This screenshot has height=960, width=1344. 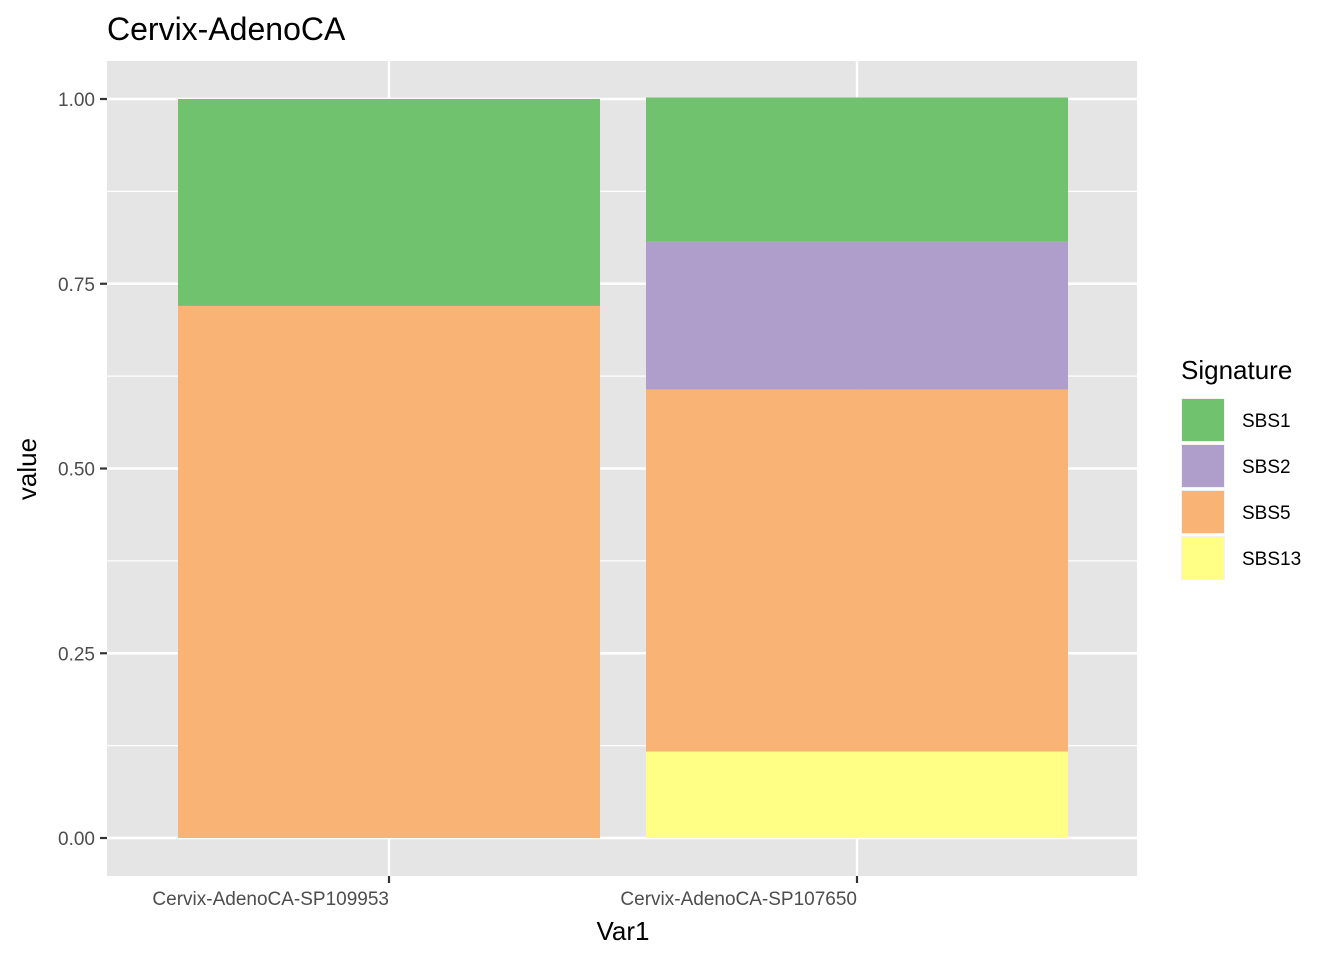 What do you see at coordinates (76, 100) in the screenshot?
I see `y-tick-label: 1.00` at bounding box center [76, 100].